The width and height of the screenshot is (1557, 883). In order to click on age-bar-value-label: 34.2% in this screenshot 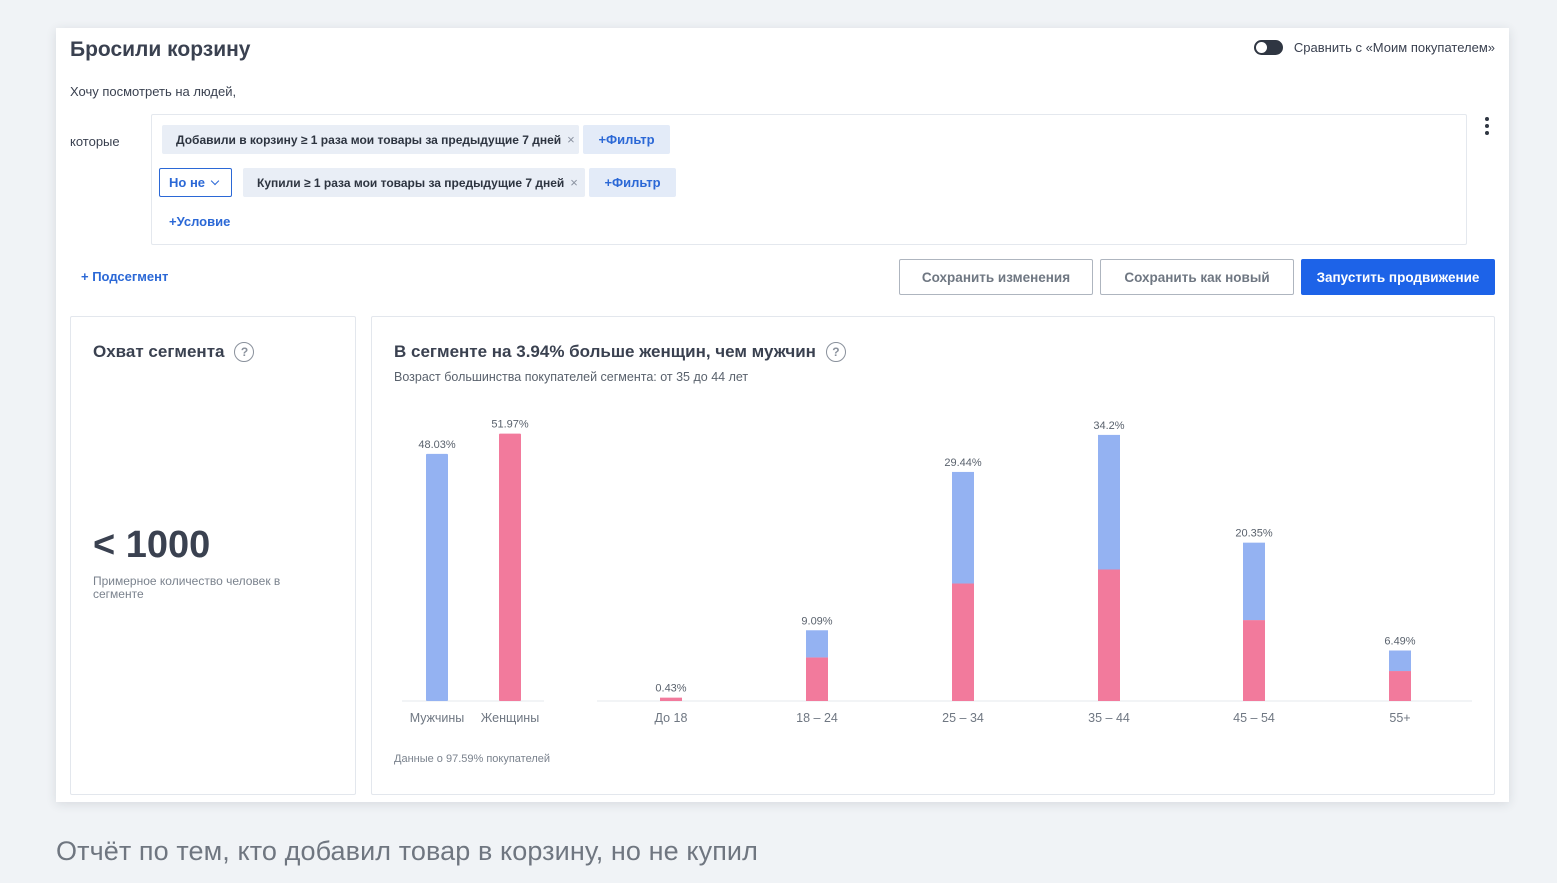, I will do `click(1108, 426)`.